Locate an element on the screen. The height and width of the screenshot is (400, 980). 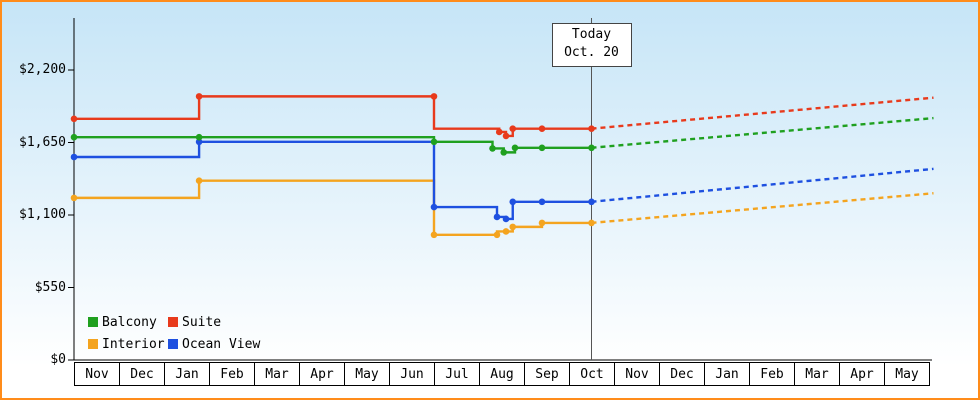
legend-item-balcony: Balcony is located at coordinates (128, 322).